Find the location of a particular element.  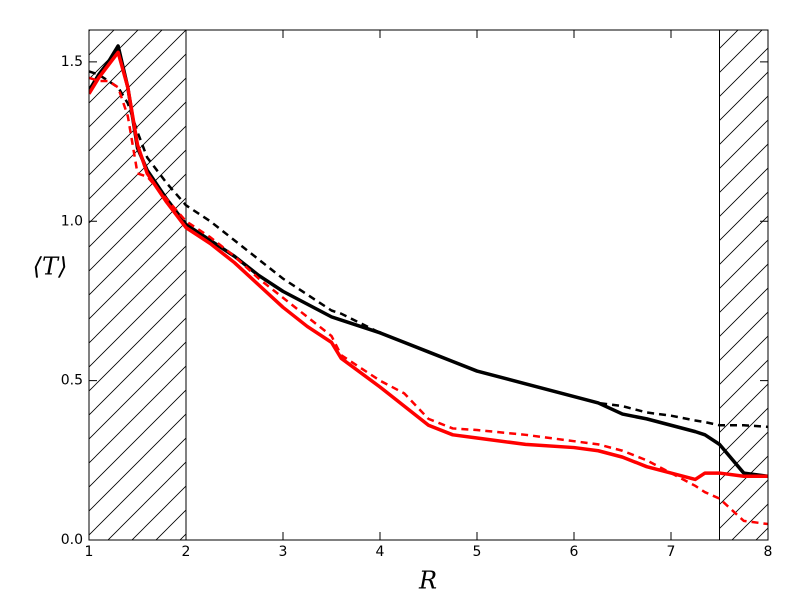

x-tick-label: 4 is located at coordinates (380, 552).